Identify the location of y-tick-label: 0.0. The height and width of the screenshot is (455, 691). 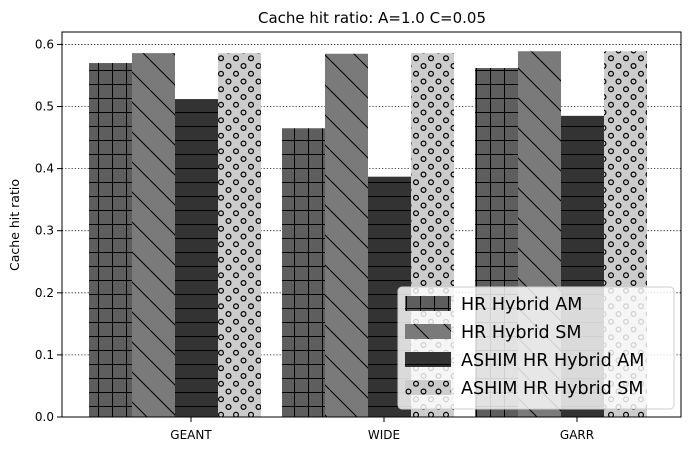
(44, 417).